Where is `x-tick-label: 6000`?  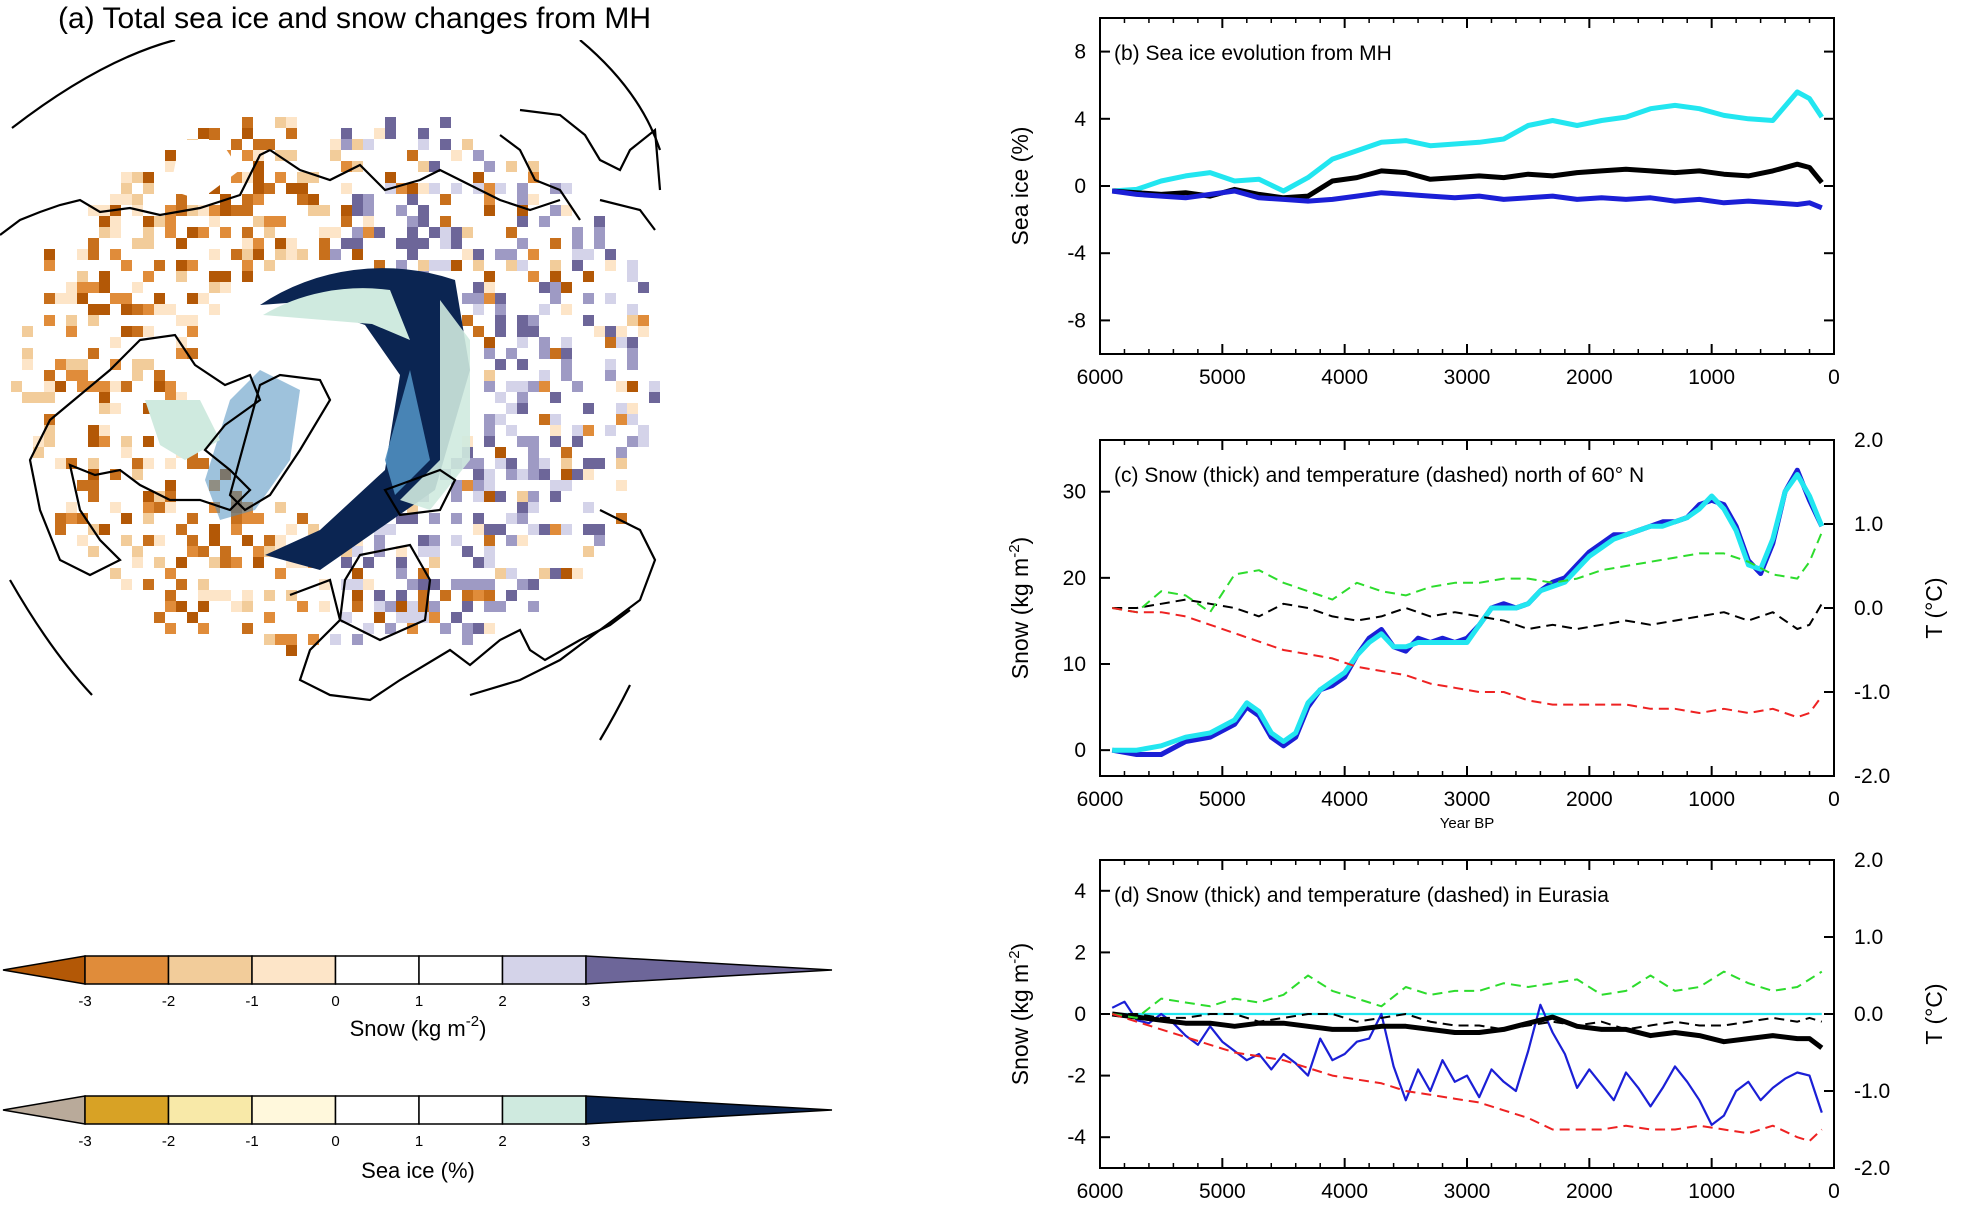
x-tick-label: 6000 is located at coordinates (1100, 1191).